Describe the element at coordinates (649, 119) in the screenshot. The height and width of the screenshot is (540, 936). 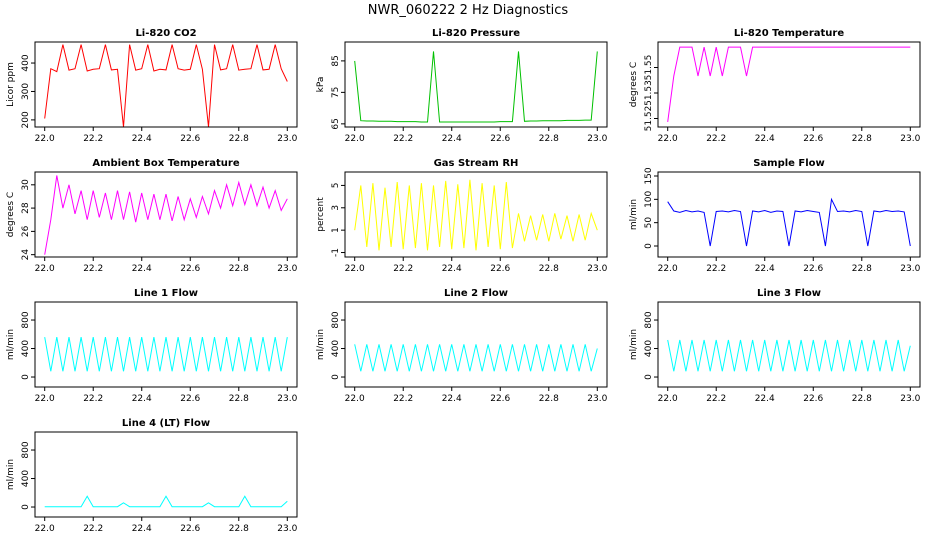
I see `y-tick-label: 51.52` at that location.